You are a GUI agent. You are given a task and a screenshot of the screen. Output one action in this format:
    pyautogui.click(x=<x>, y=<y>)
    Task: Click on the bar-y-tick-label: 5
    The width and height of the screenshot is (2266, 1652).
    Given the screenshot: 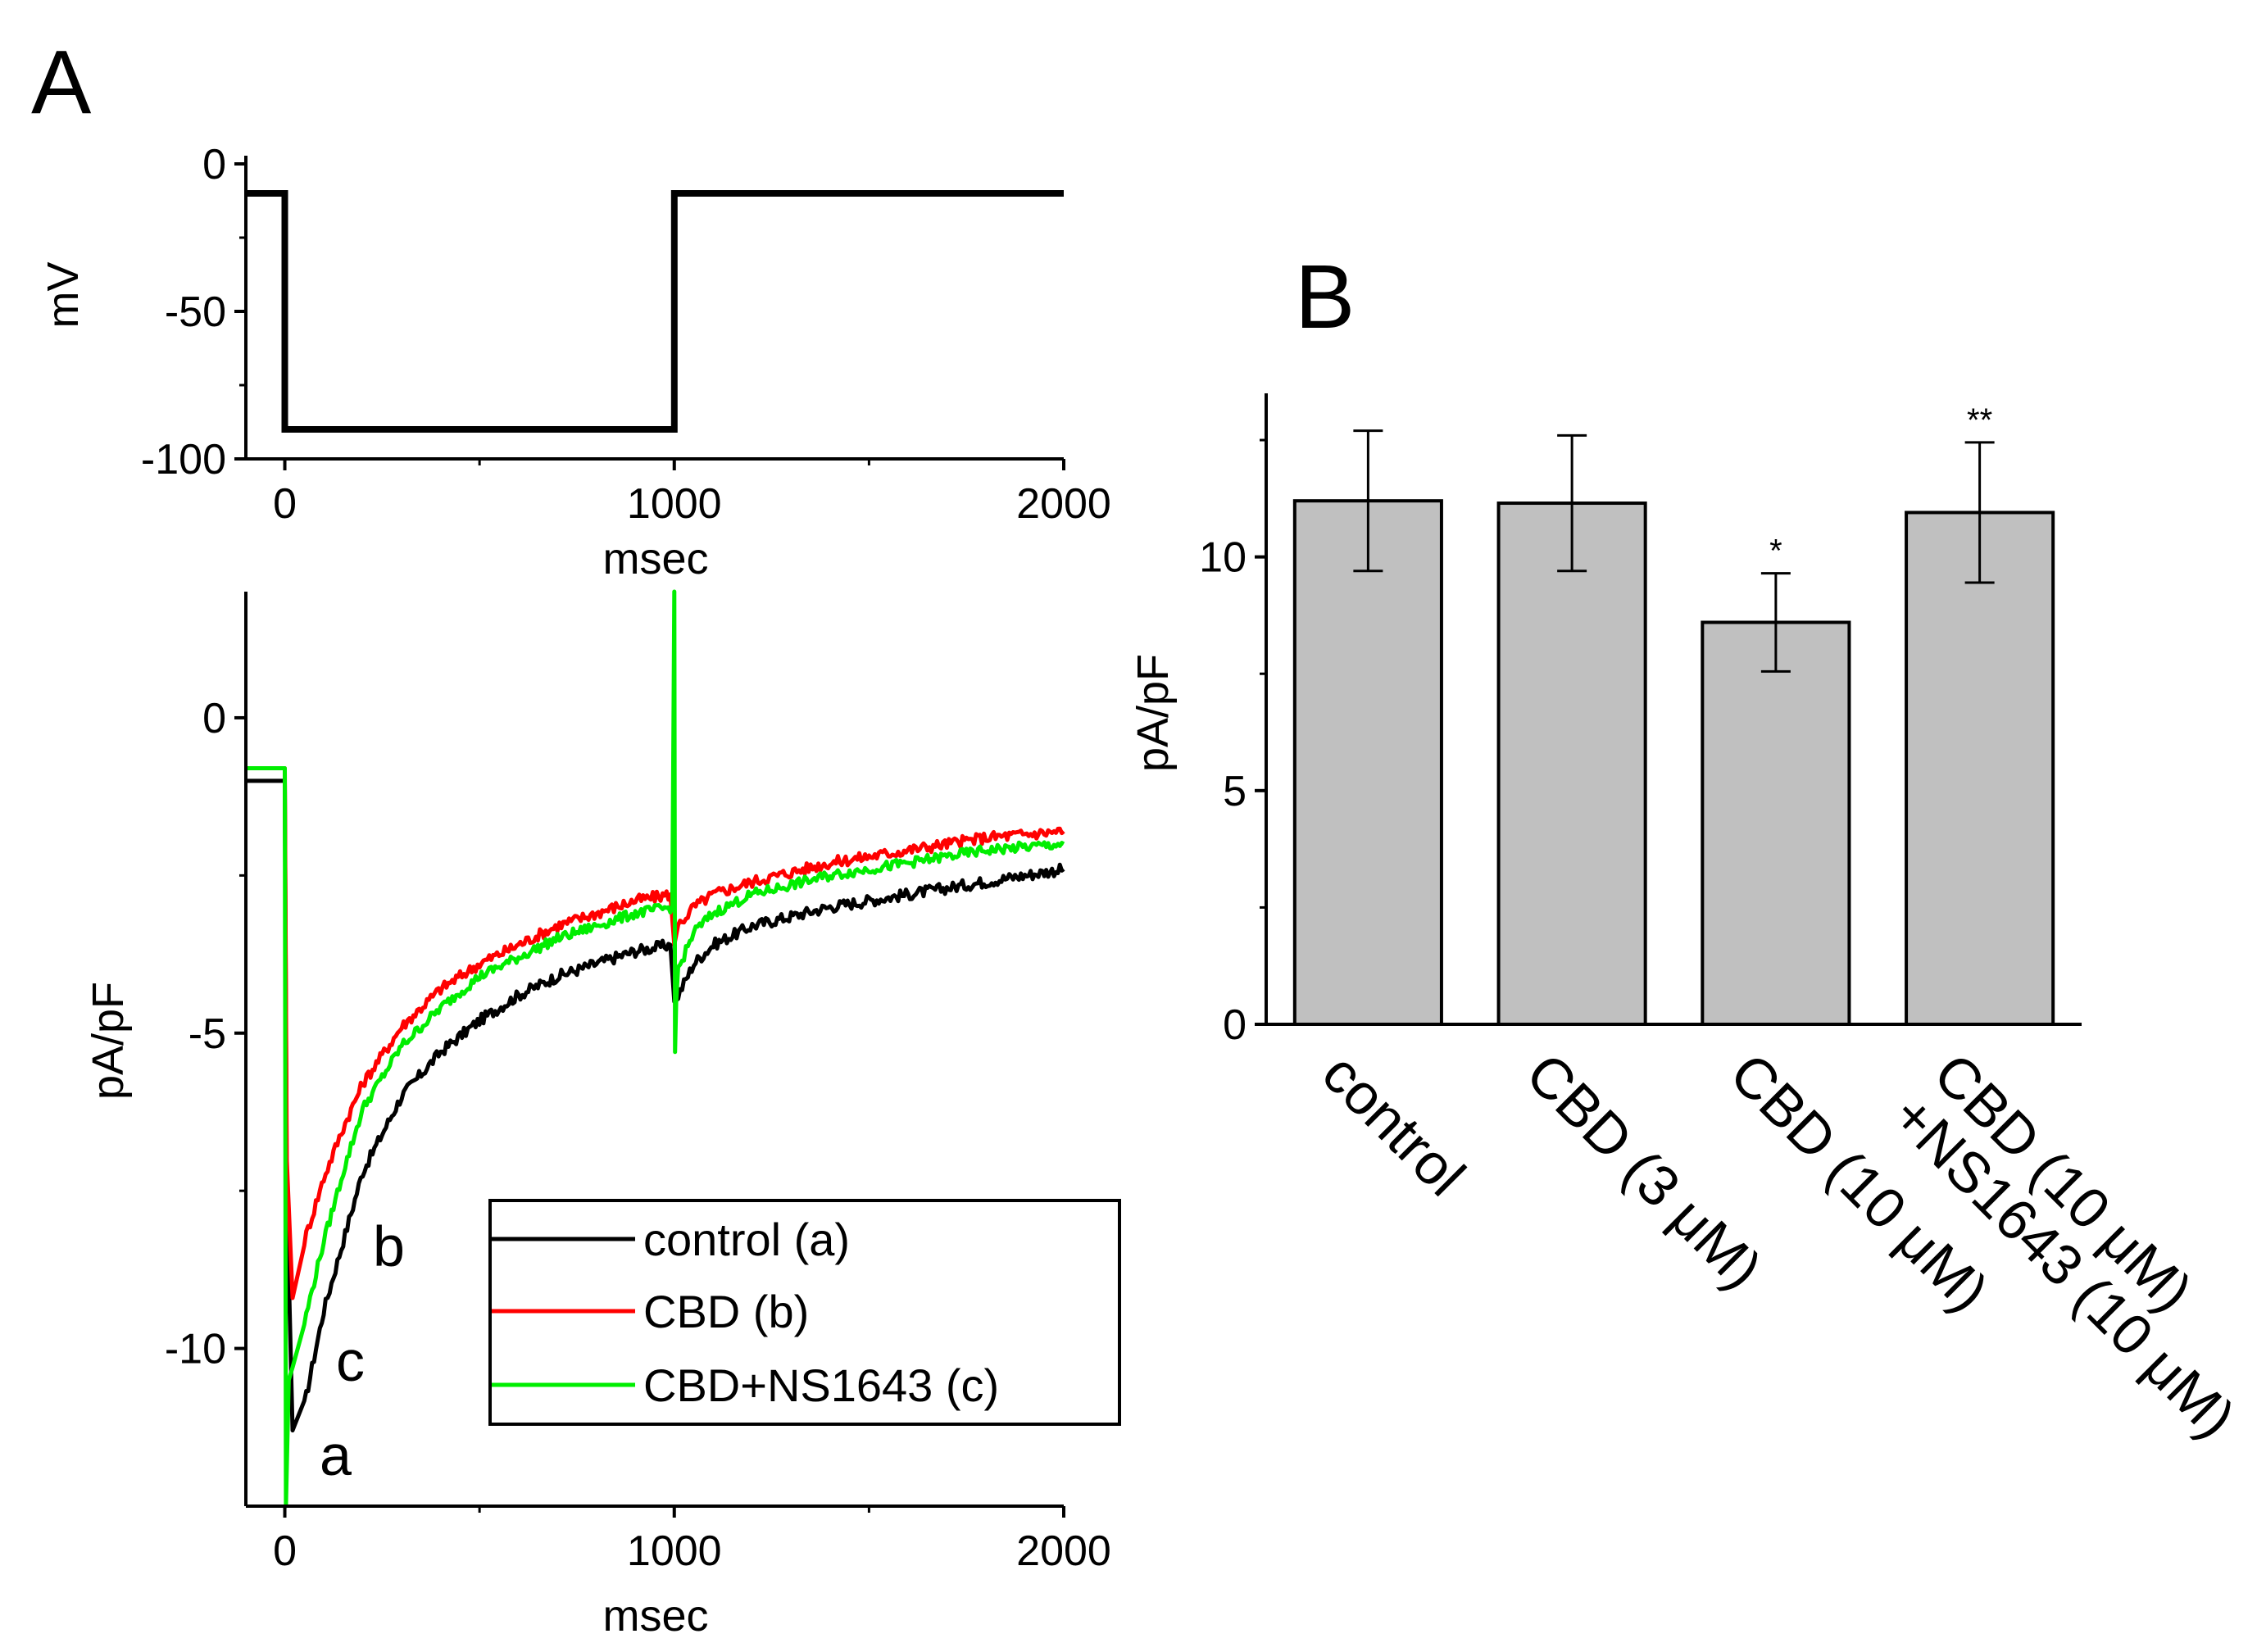 What is the action you would take?
    pyautogui.click(x=1235, y=791)
    